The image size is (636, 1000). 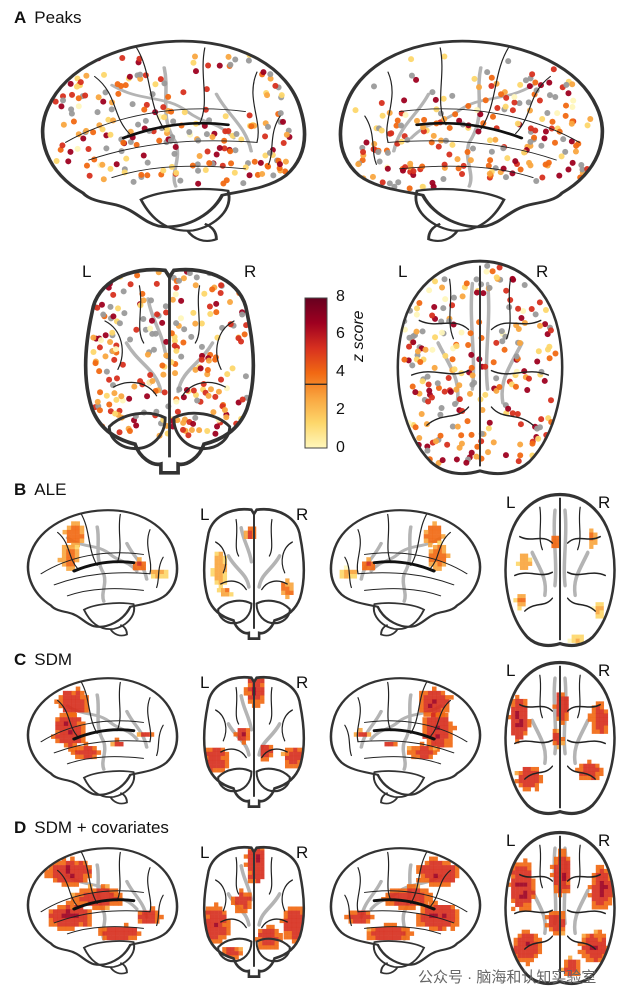 I want to click on peaks-coronal, so click(x=169, y=365).